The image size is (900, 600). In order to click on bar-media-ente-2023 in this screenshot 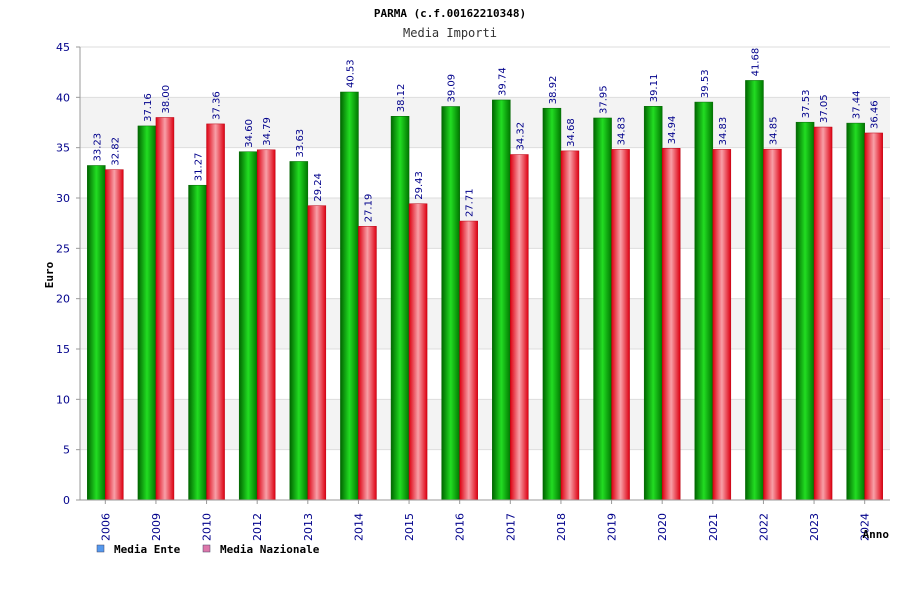, I will do `click(805, 311)`.